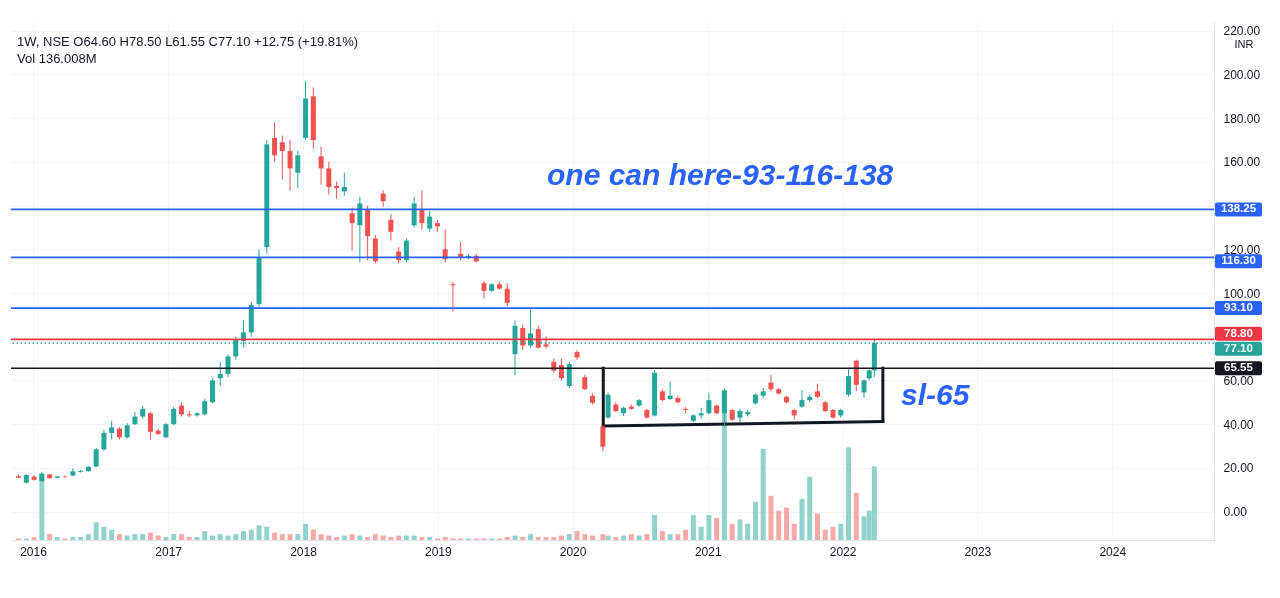  What do you see at coordinates (1242, 162) in the screenshot?
I see `y-tick-label: 160.00` at bounding box center [1242, 162].